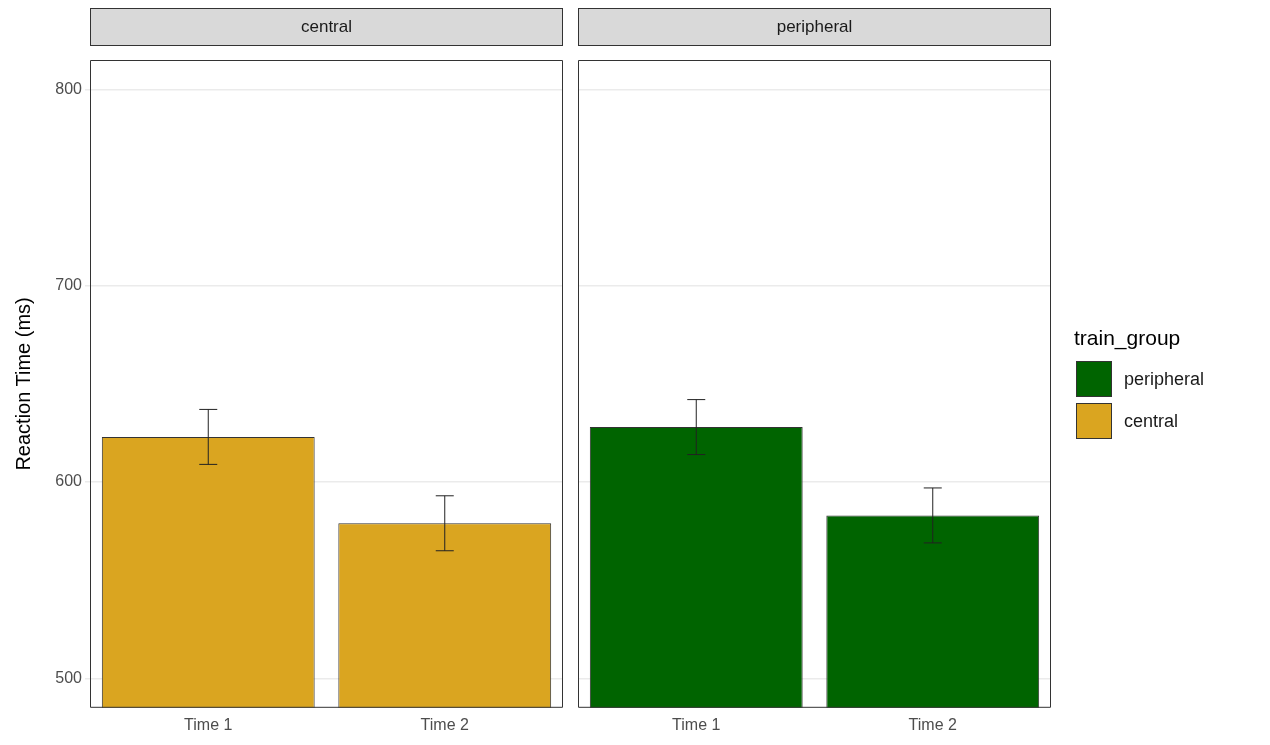 Image resolution: width=1270 pixels, height=745 pixels. Describe the element at coordinates (69, 481) in the screenshot. I see `y-tick-label: 600` at that location.